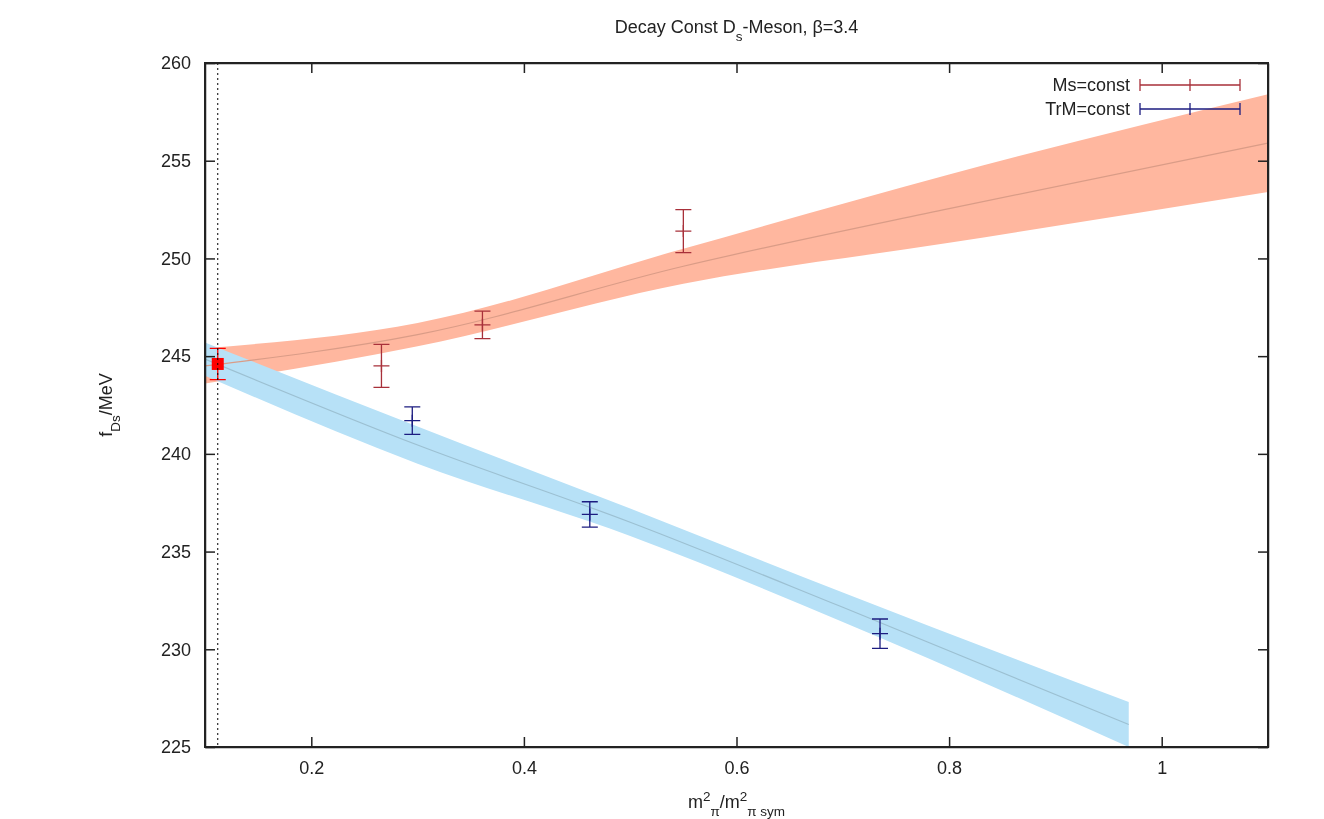 This screenshot has width=1324, height=819. Describe the element at coordinates (524, 767) in the screenshot. I see `x-tick-label: 0.4` at that location.